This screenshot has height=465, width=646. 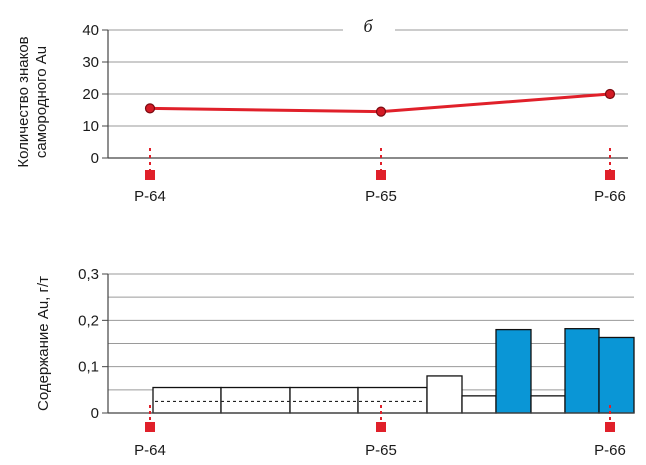 What do you see at coordinates (88, 274) in the screenshot?
I see `y-tick-label: 0,3` at bounding box center [88, 274].